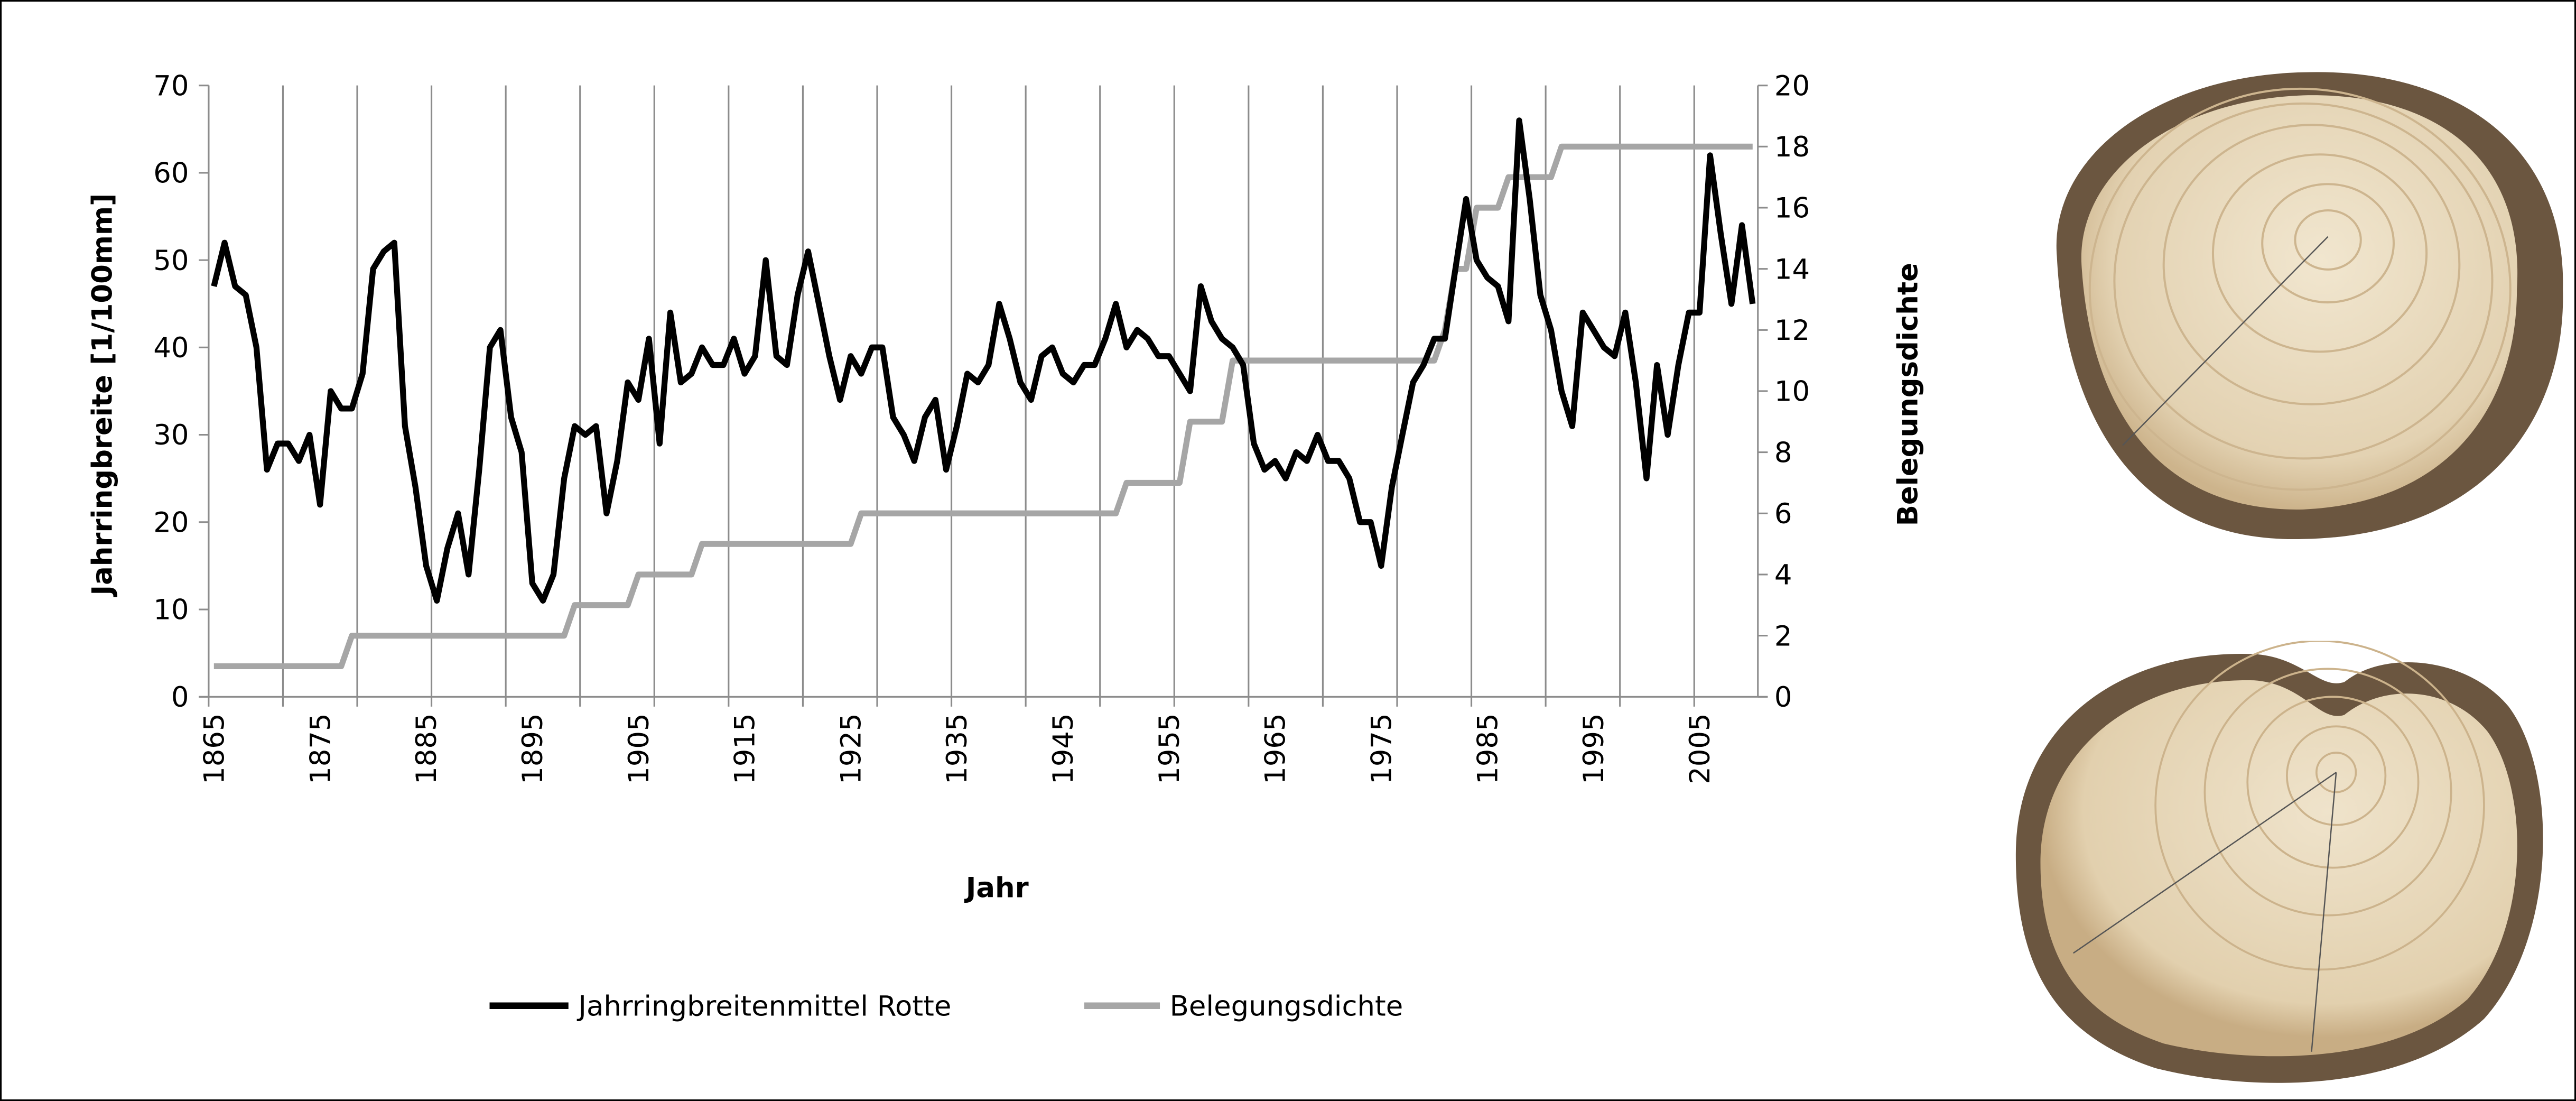 The image size is (2576, 1101). I want to click on tree-disc-photo-top, so click(2309, 306).